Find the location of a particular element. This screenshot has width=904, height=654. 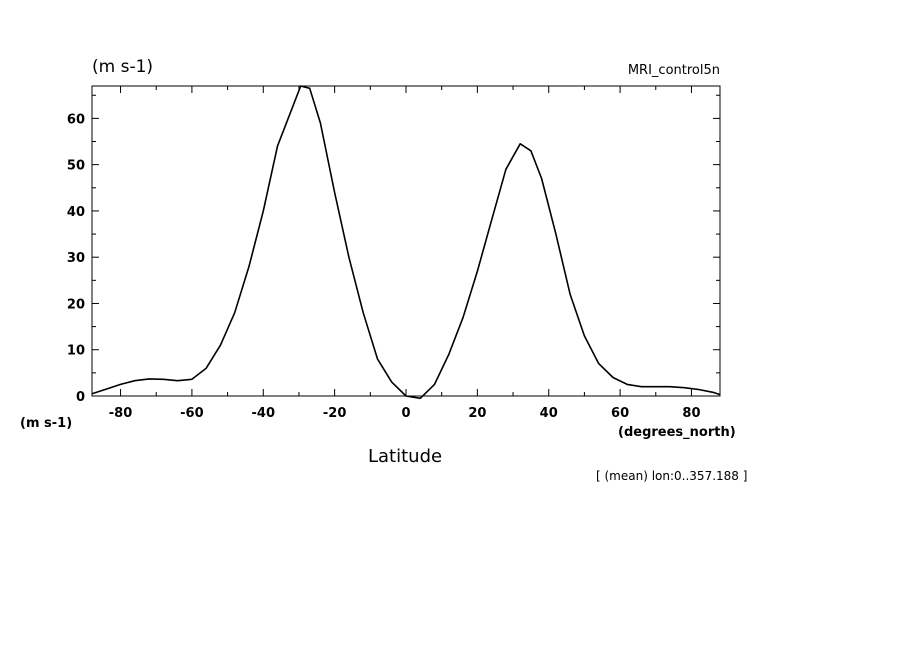

run-name-title: MRI_control5n is located at coordinates (673, 70).